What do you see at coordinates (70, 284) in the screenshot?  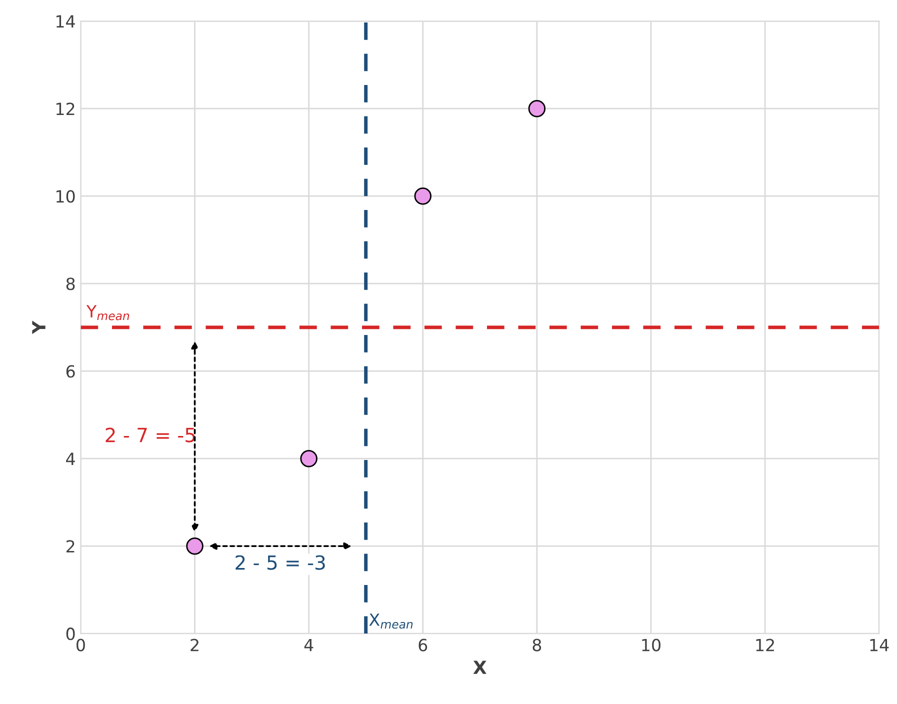 I see `y-tick-label: 8` at bounding box center [70, 284].